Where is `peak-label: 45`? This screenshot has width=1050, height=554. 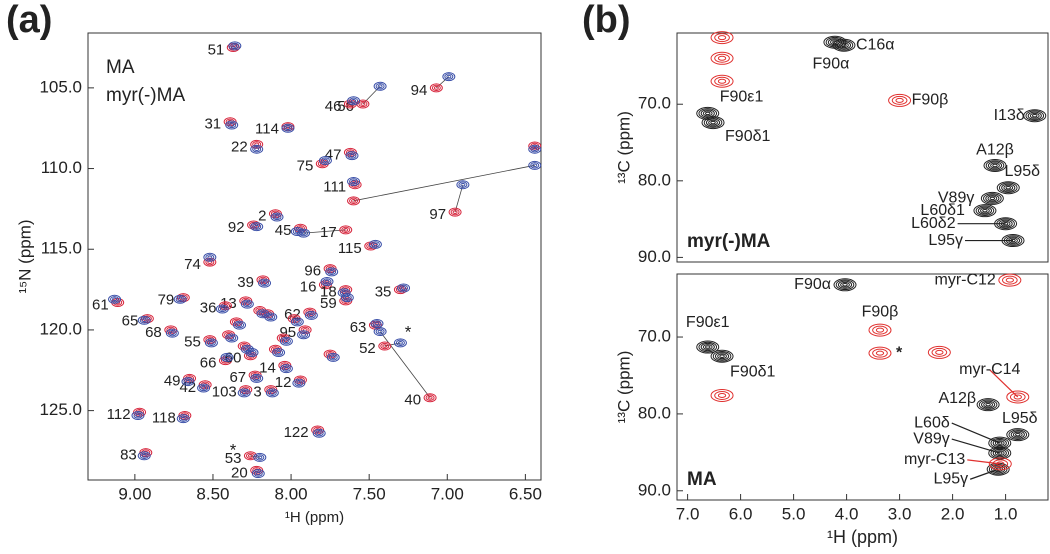
peak-label: 45 is located at coordinates (283, 230).